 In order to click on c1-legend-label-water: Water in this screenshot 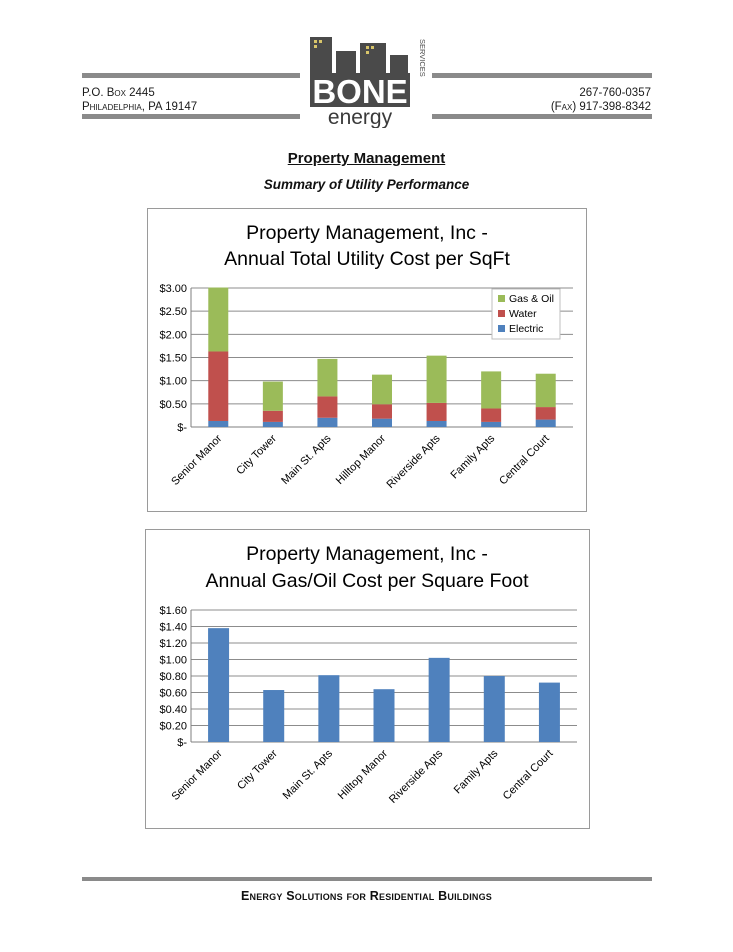, I will do `click(523, 314)`.